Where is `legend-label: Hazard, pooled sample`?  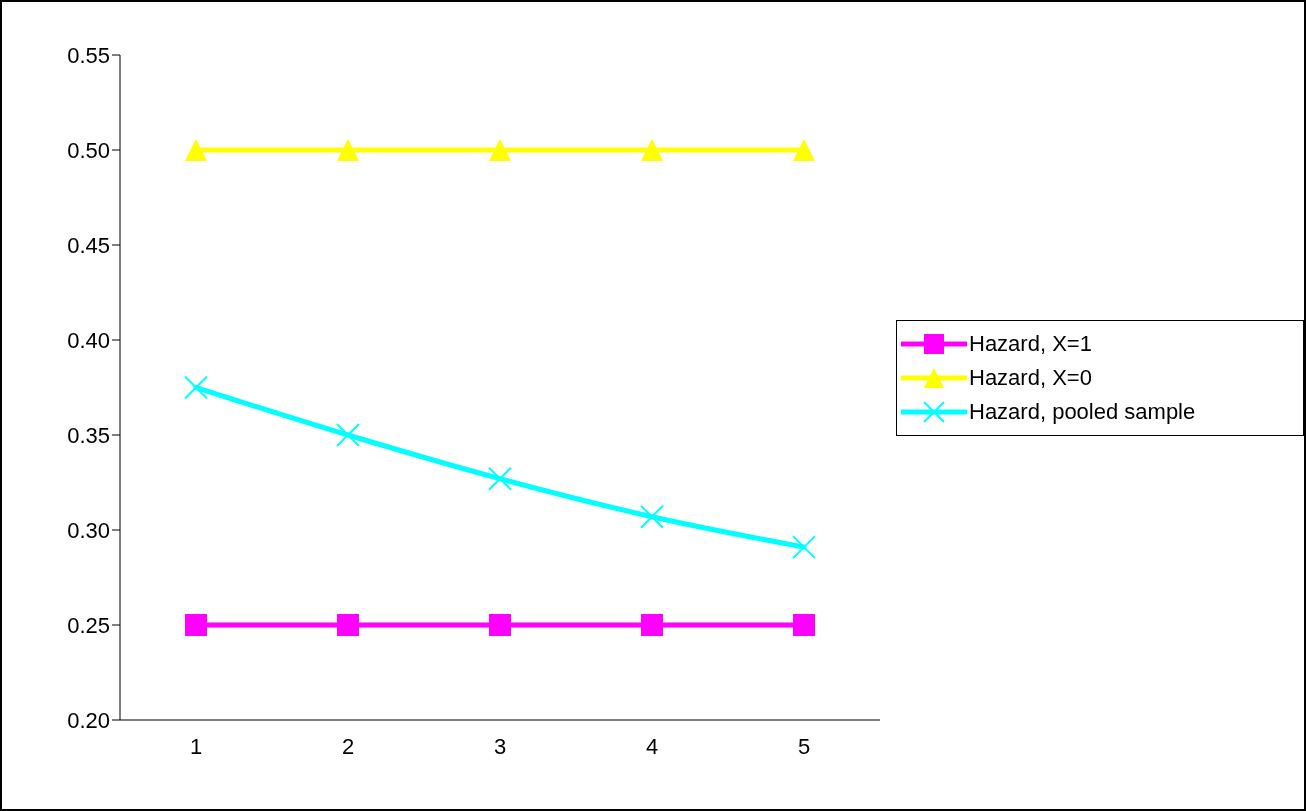
legend-label: Hazard, pooled sample is located at coordinates (1082, 412).